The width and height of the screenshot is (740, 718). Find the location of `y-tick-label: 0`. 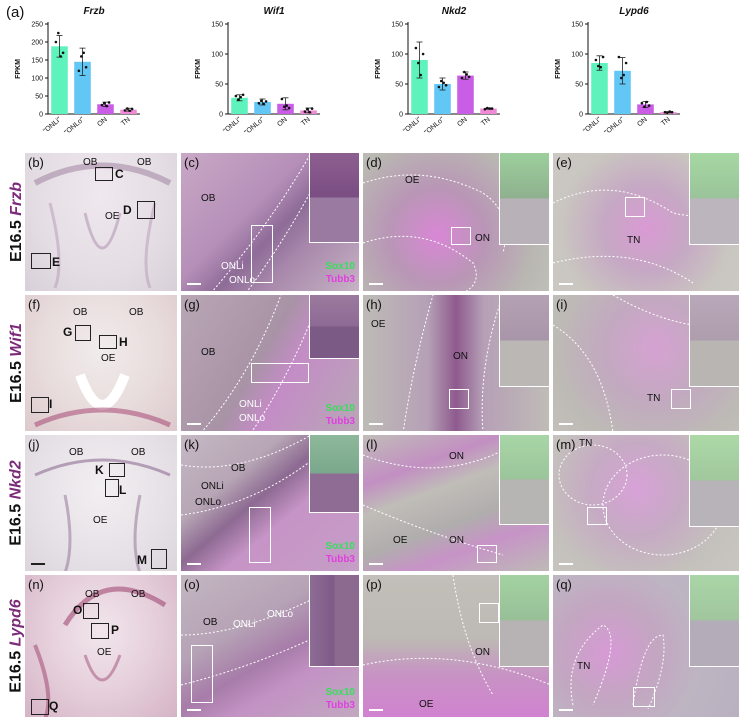

y-tick-label: 0 is located at coordinates (581, 115).